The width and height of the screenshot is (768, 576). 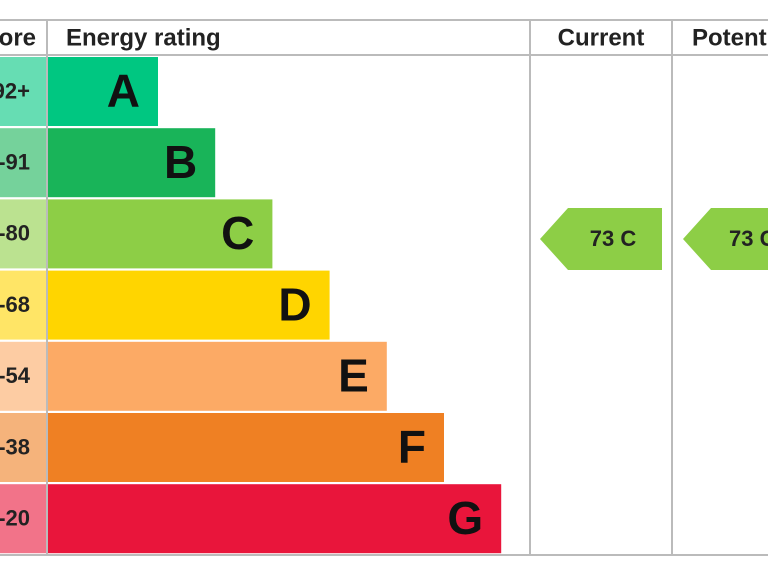 I want to click on rating-letter: B, so click(x=180, y=162).